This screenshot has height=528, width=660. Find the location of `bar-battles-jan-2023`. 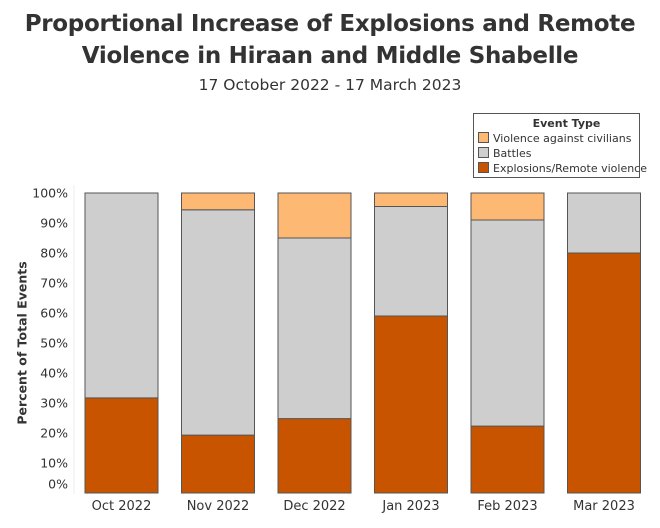

bar-battles-jan-2023 is located at coordinates (411, 261).